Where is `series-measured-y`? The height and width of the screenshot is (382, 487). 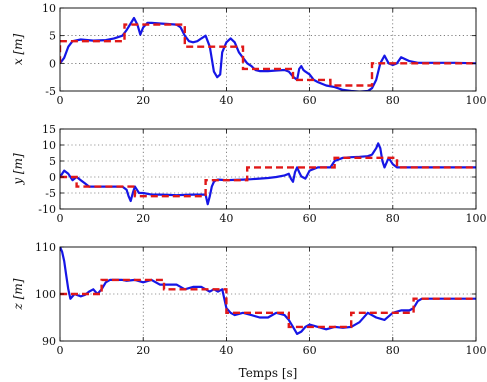 series-measured-y is located at coordinates (268, 174).